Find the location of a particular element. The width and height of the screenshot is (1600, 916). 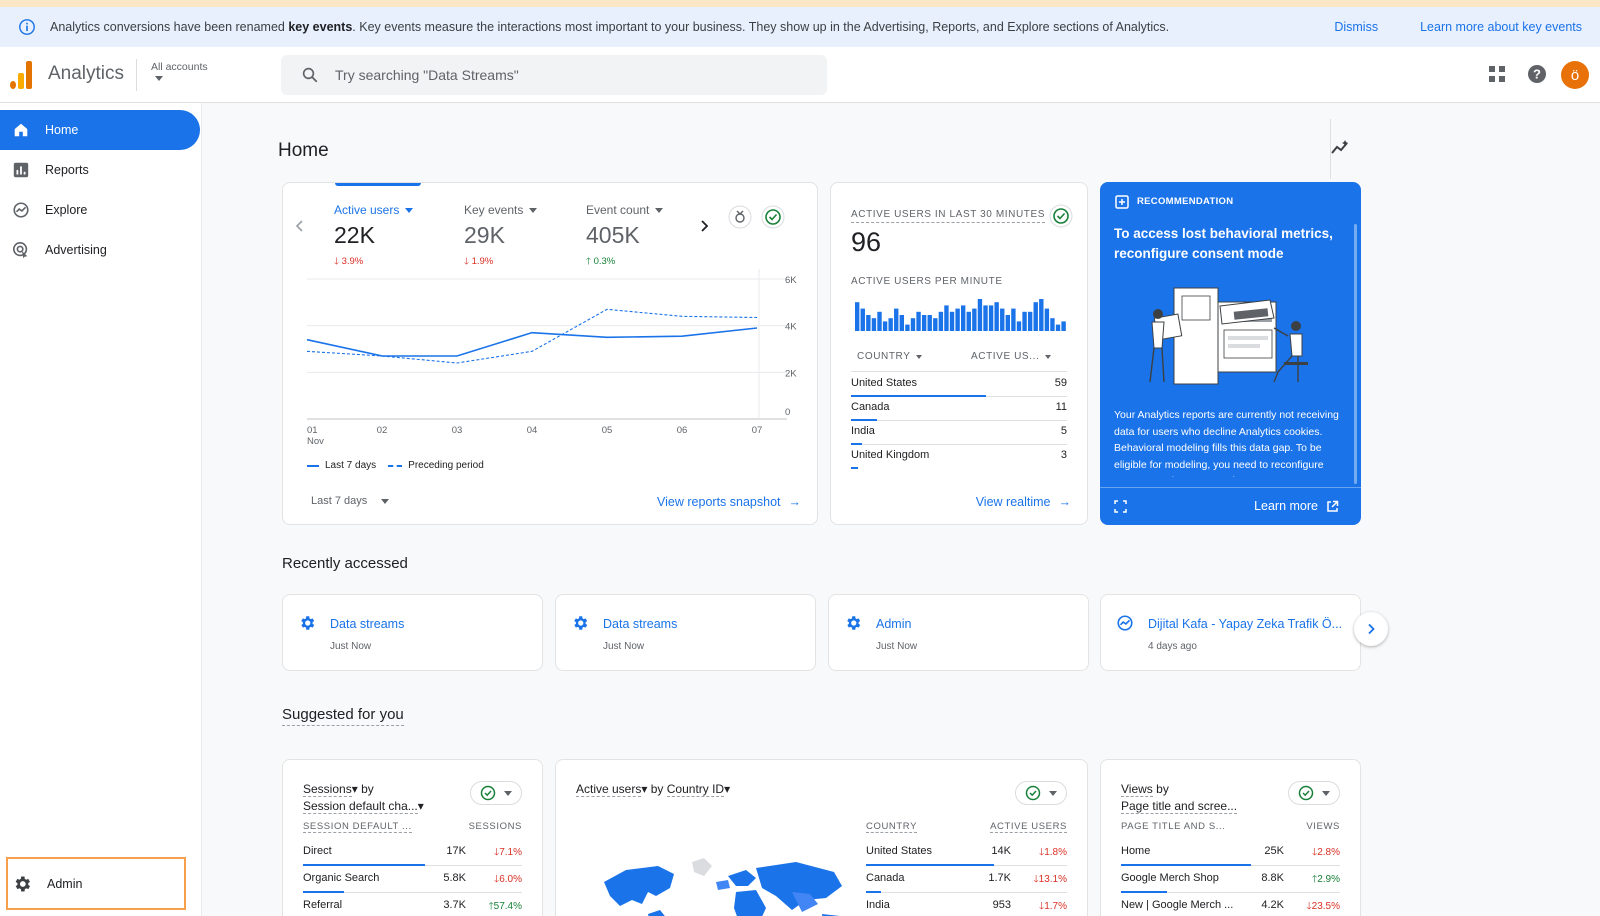

learn-more-button: Learn more is located at coordinates (1296, 506).